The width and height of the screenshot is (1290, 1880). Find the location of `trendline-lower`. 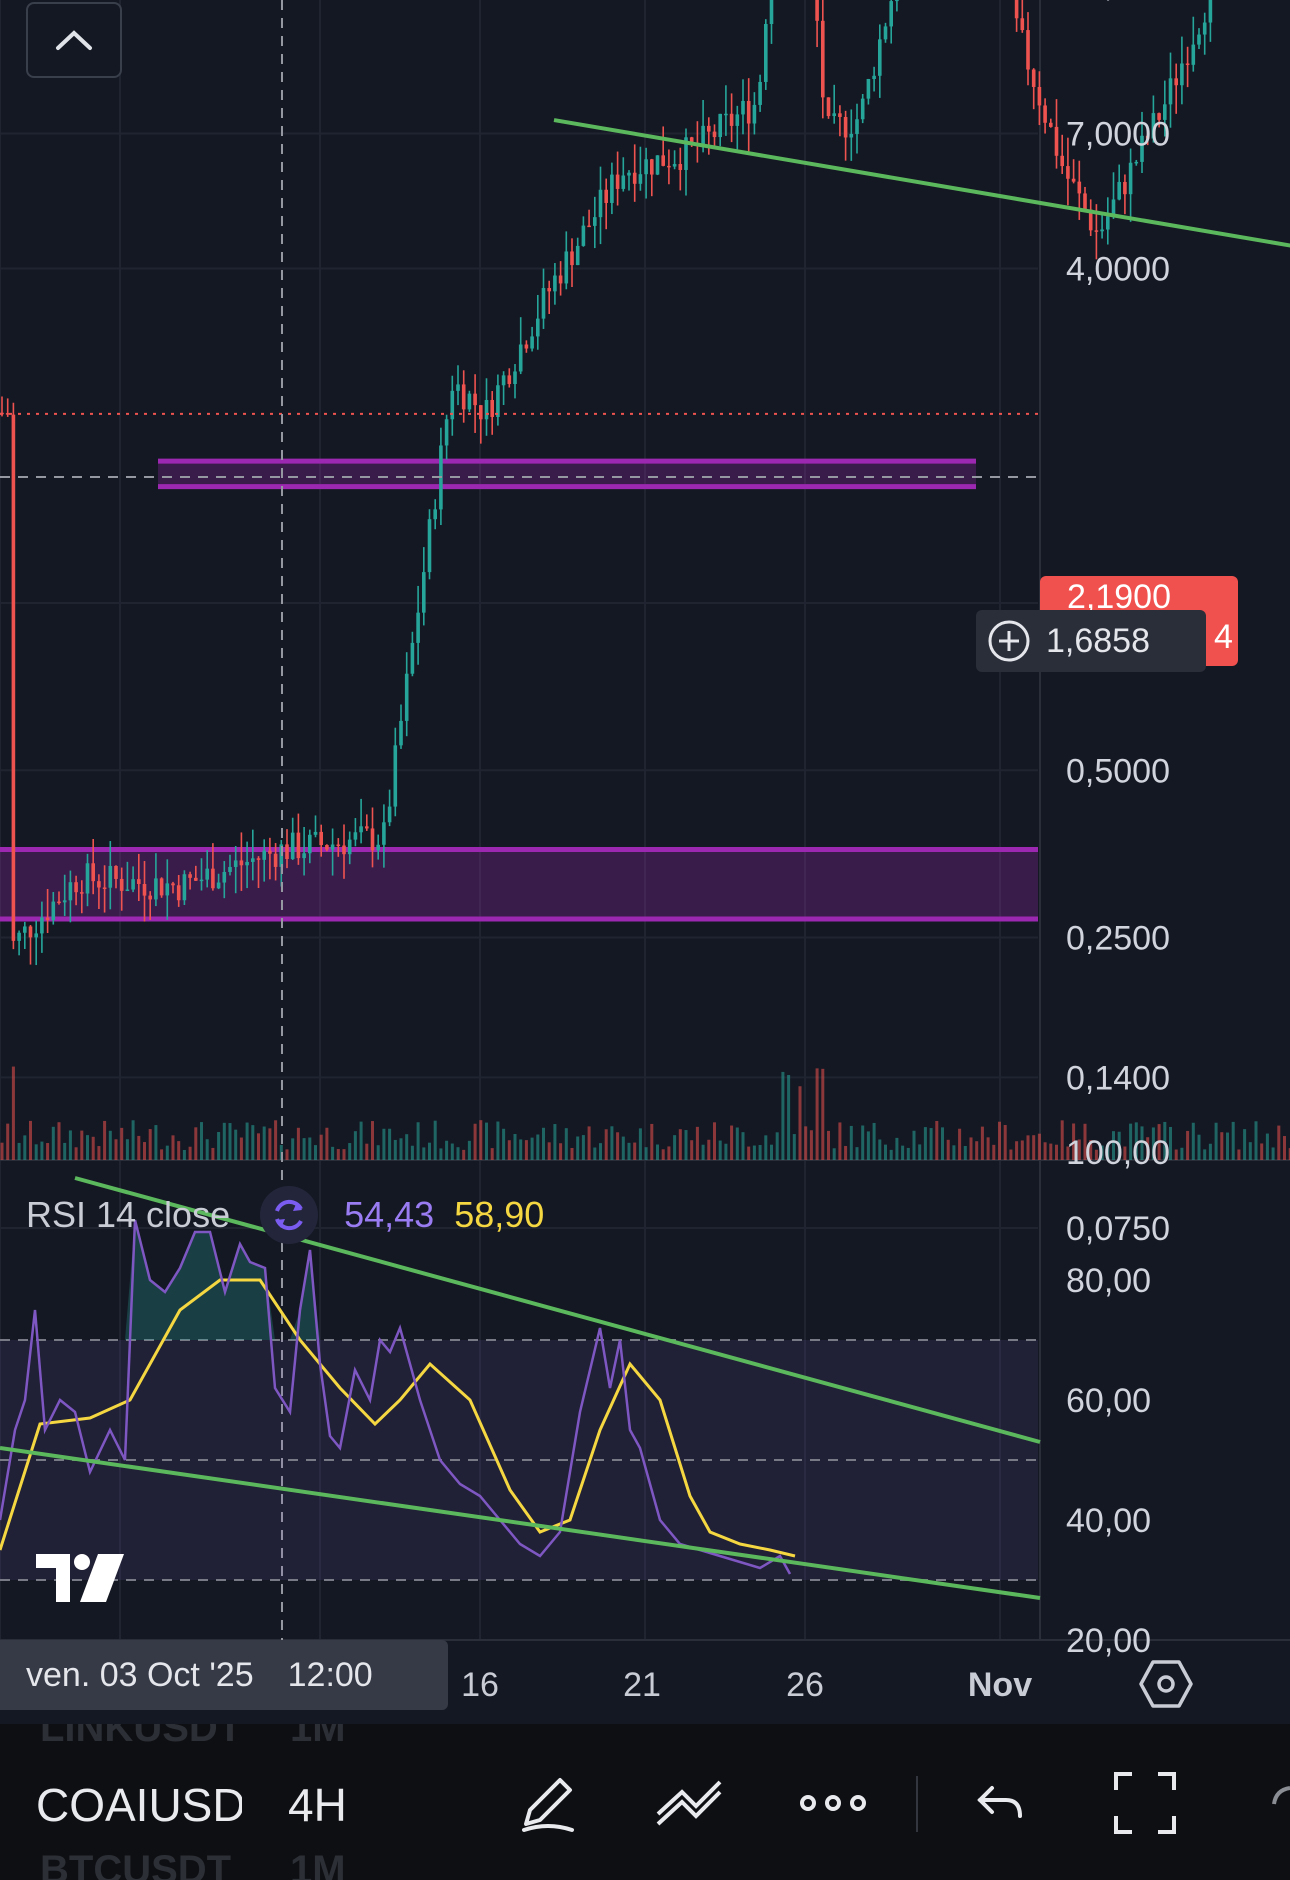

trendline-lower is located at coordinates (921, 206).